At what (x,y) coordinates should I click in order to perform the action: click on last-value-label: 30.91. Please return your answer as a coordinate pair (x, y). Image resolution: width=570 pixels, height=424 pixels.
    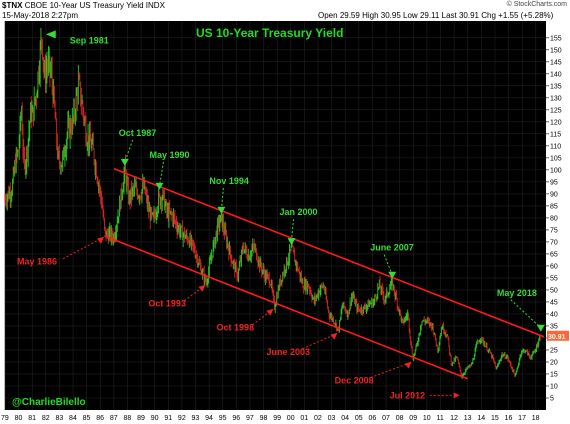
    Looking at the image, I should click on (557, 337).